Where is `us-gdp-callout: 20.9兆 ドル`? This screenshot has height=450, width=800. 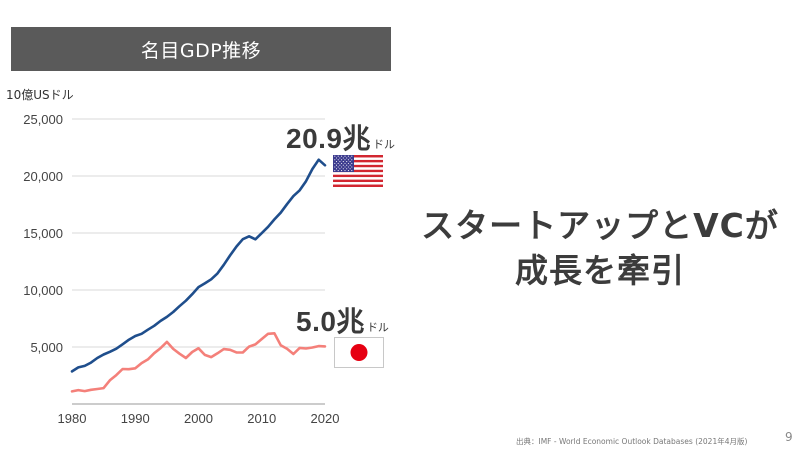
us-gdp-callout: 20.9兆 ドル is located at coordinates (340, 137).